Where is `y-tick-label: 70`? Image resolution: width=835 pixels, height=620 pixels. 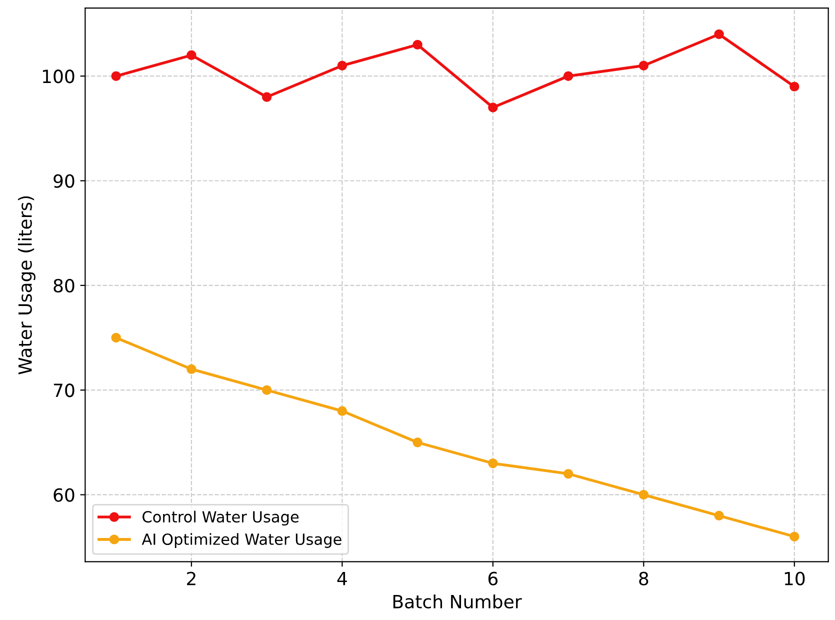
y-tick-label: 70 is located at coordinates (64, 391).